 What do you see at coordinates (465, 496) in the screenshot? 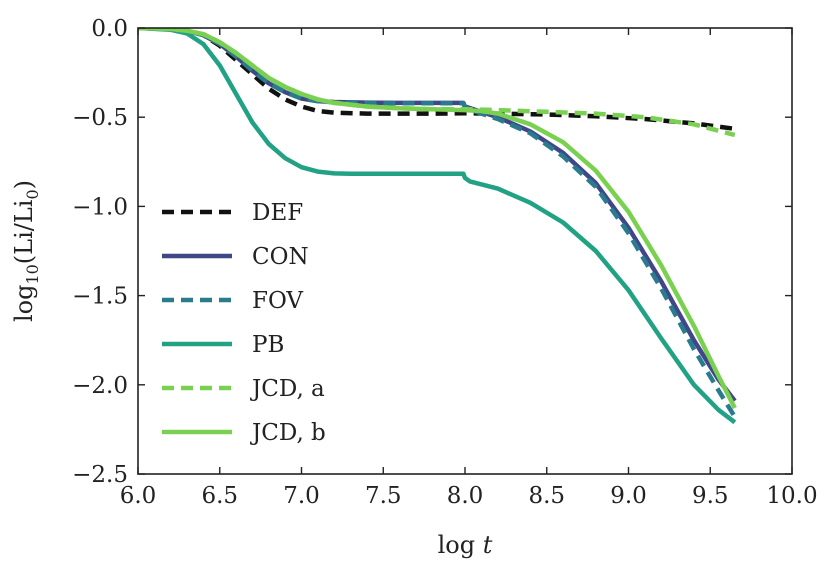
I see `x-tick-label: 8.0` at bounding box center [465, 496].